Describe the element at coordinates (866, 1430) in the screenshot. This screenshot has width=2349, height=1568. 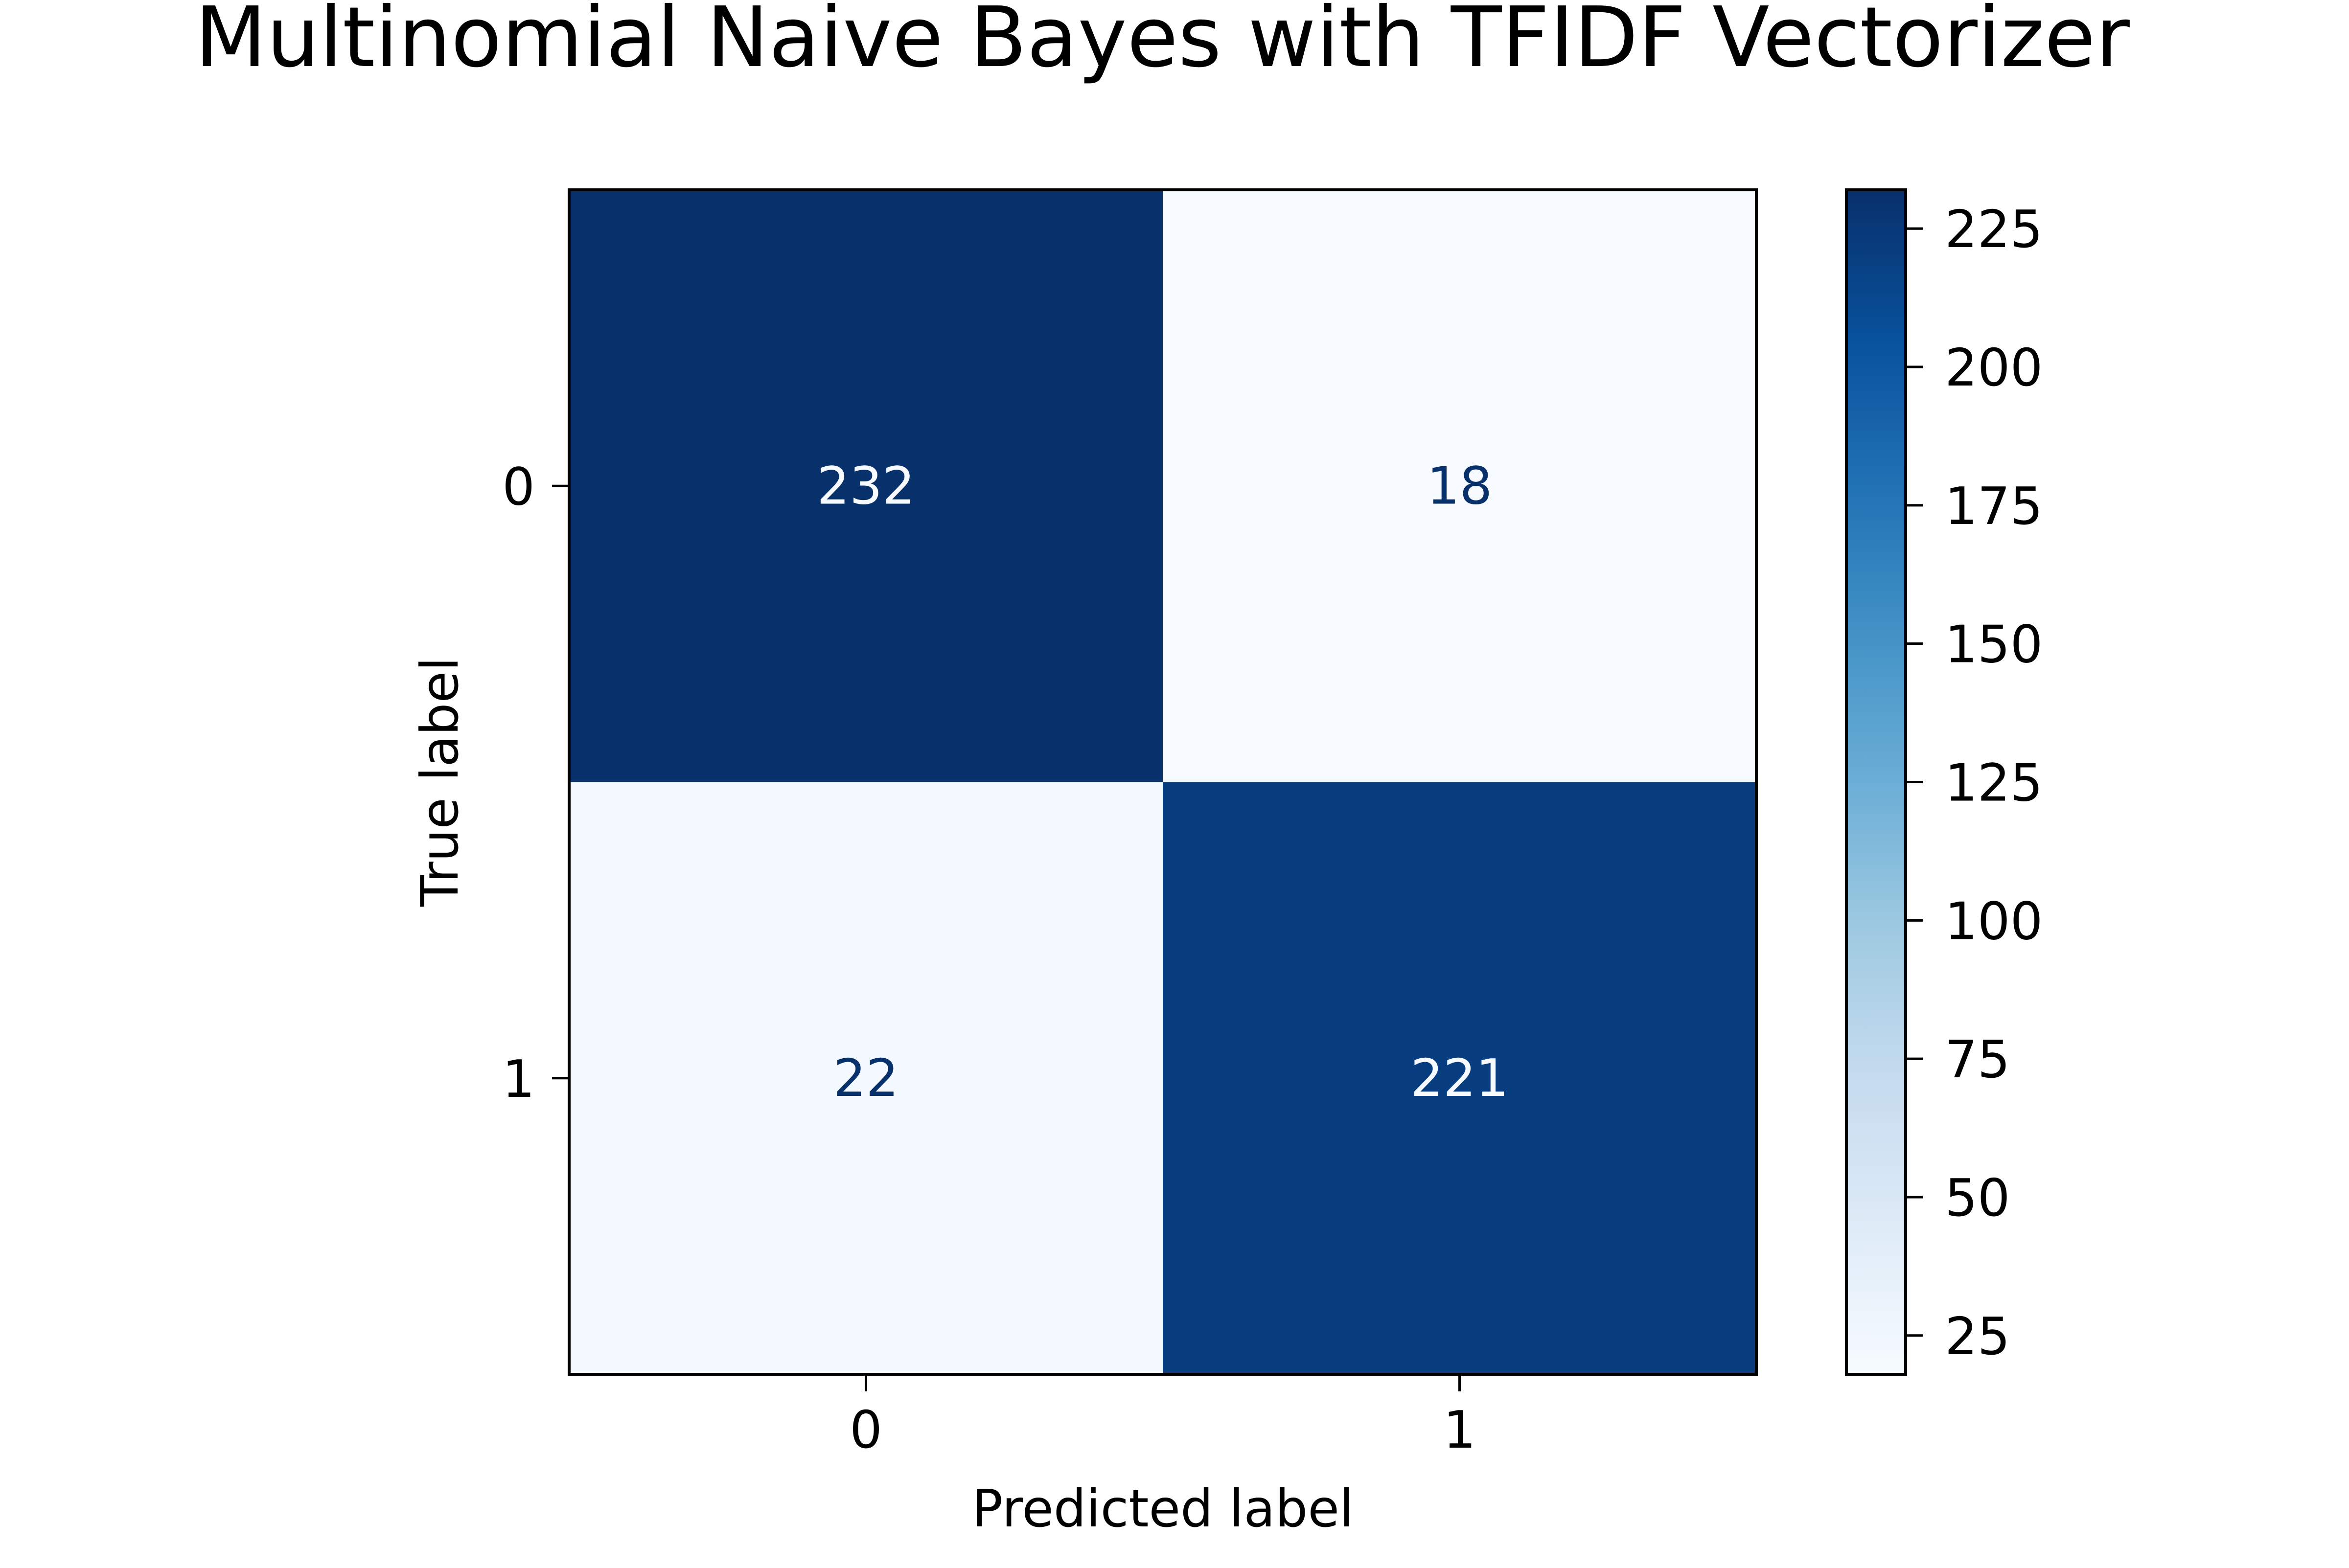
I see `x-tick-label: 0` at that location.